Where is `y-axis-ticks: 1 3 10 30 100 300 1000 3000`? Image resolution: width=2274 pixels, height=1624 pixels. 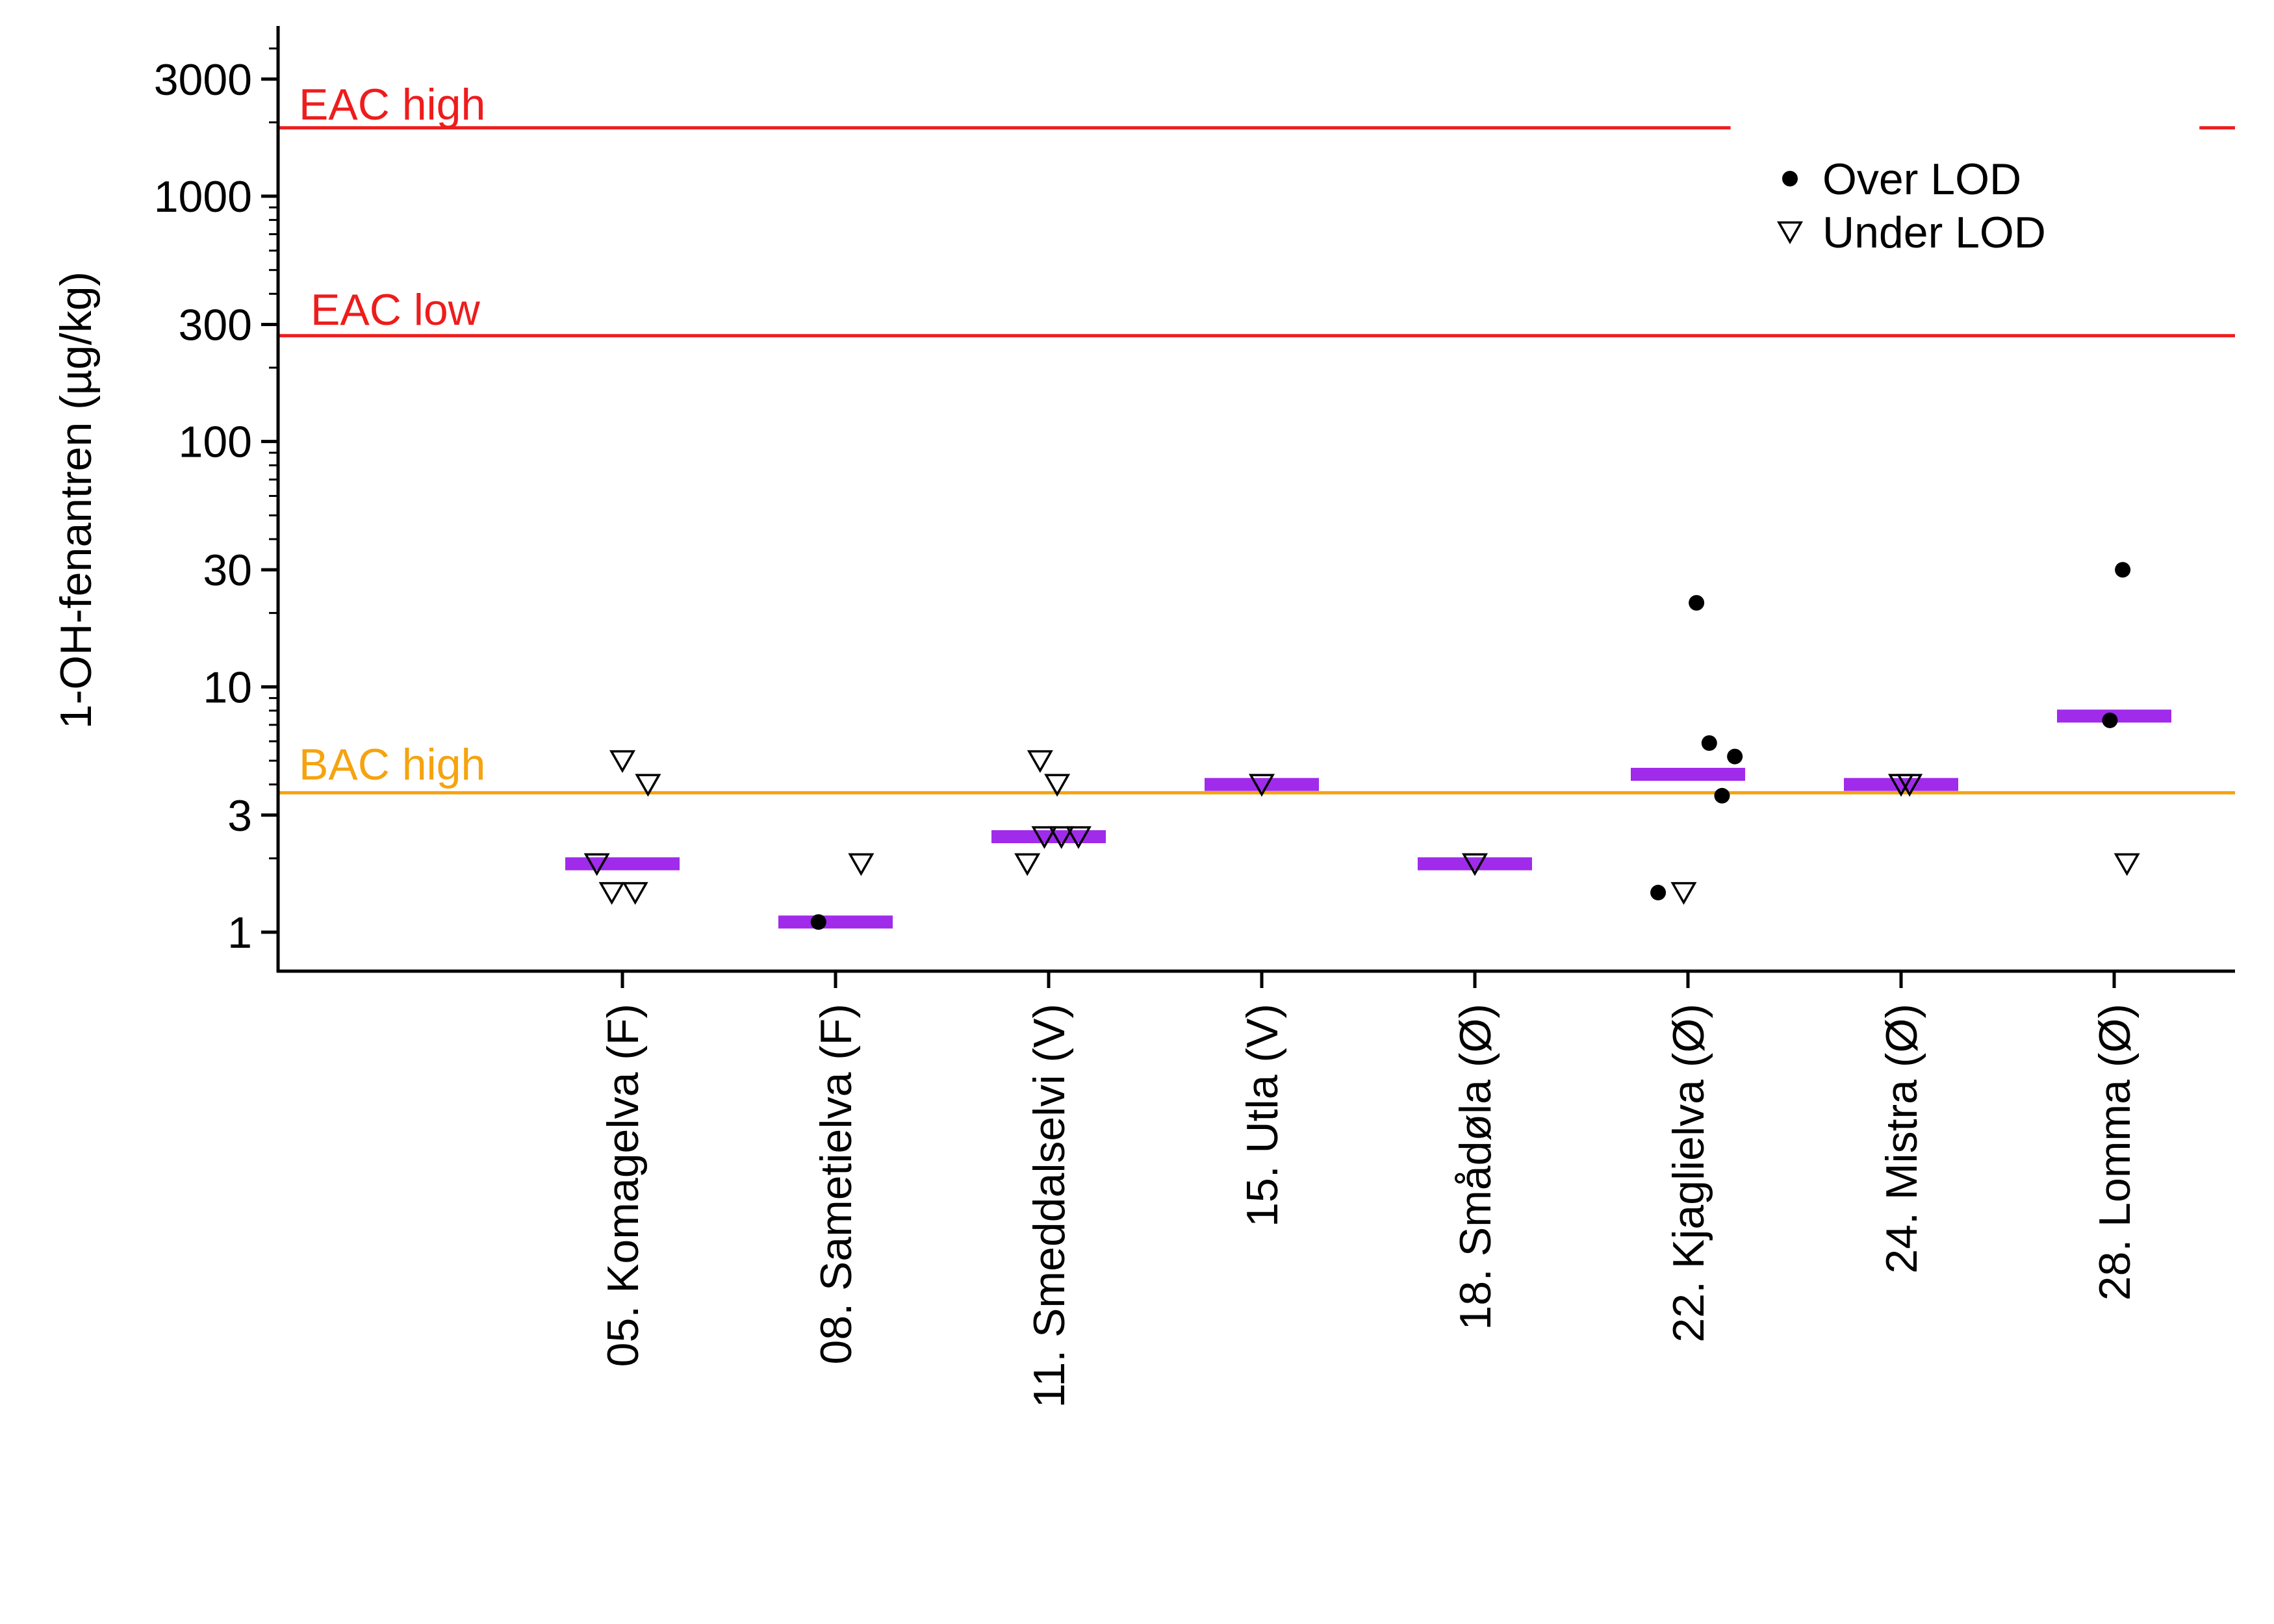 y-axis-ticks: 1 3 10 30 100 300 1000 3000 is located at coordinates (216, 502).